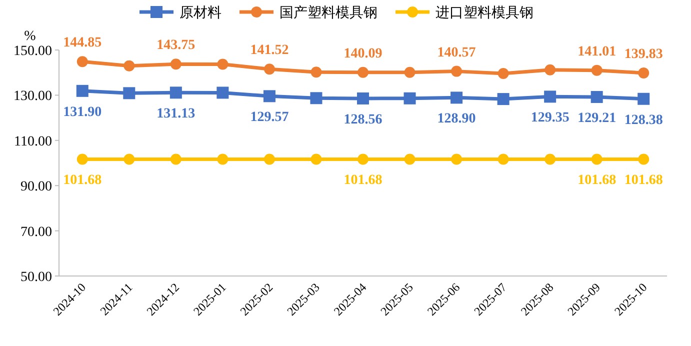 The image size is (691, 346). I want to click on data-label: 141.52, so click(269, 50).